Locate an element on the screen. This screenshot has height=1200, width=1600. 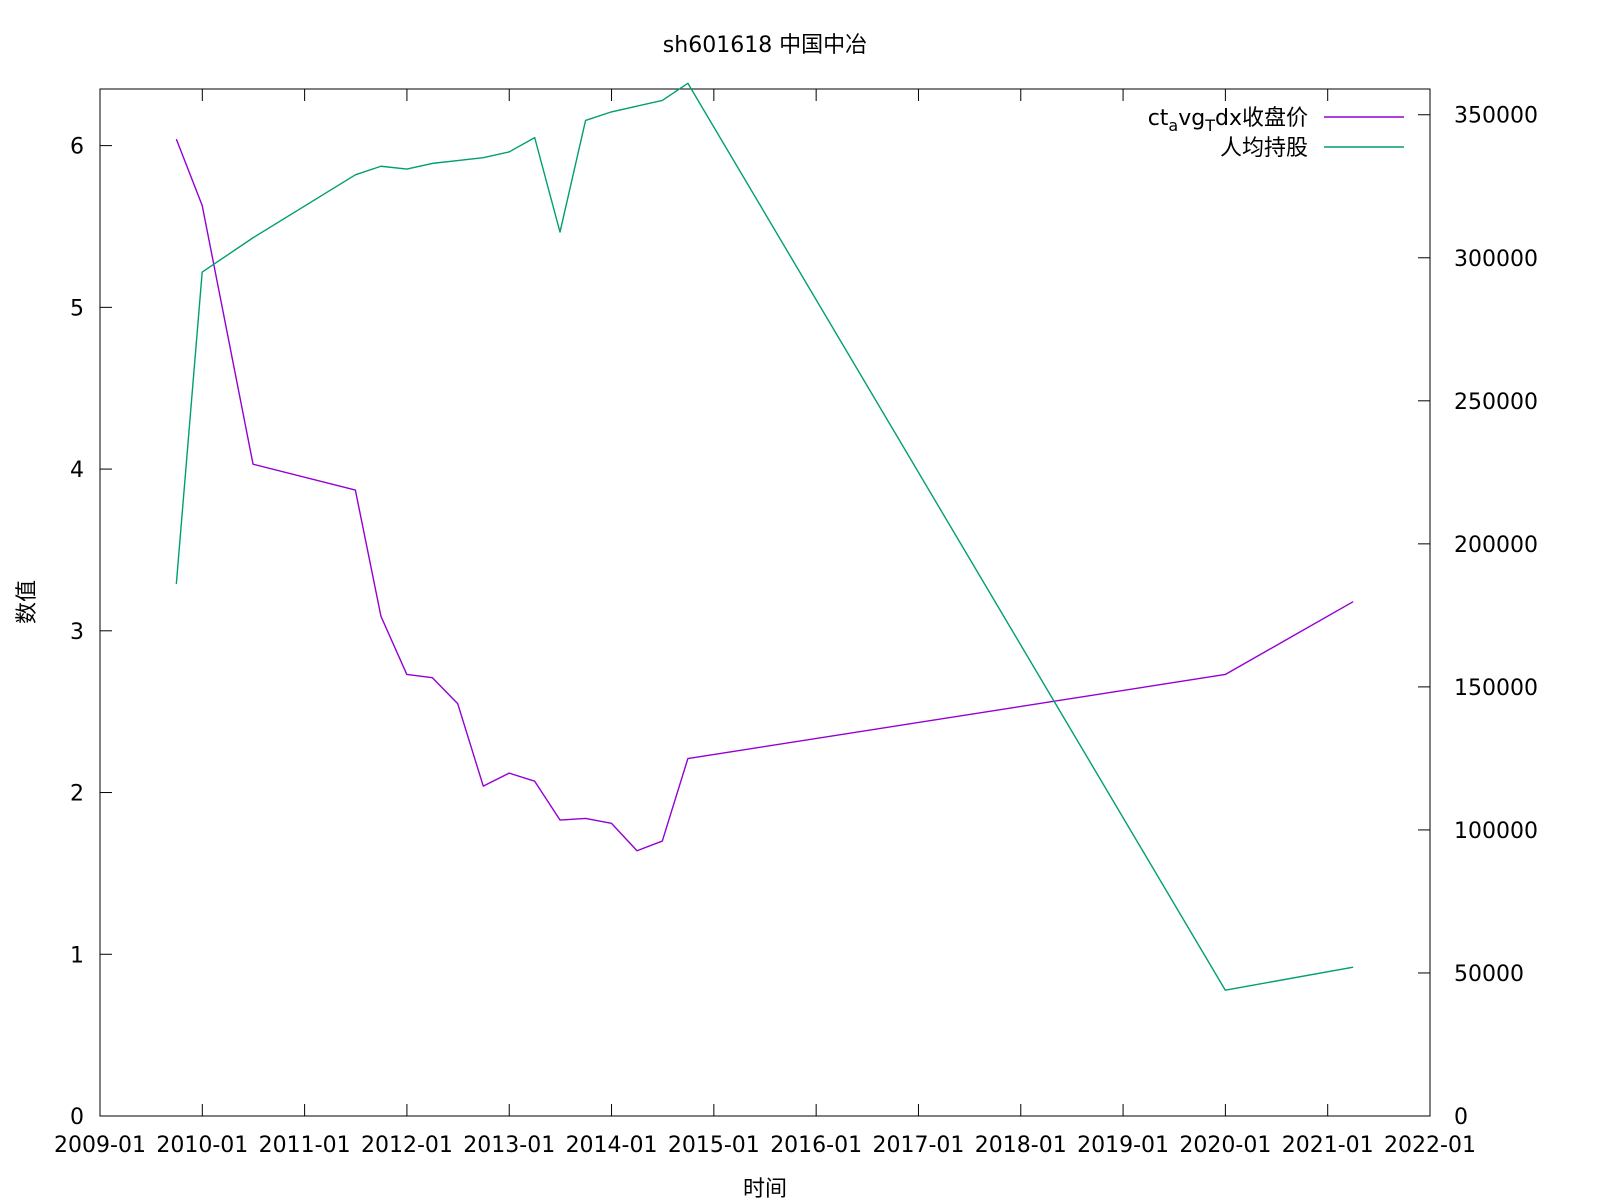
x-tick-label: 2016-01 is located at coordinates (816, 1145).